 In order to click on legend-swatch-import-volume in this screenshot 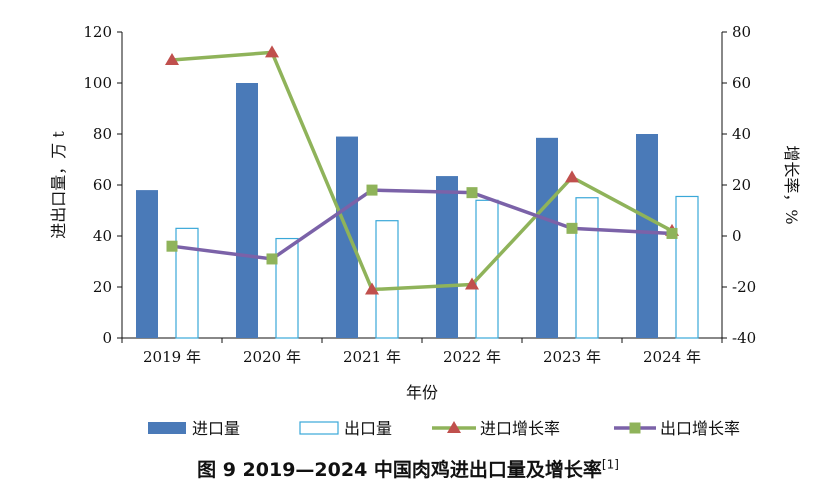, I will do `click(167, 428)`.